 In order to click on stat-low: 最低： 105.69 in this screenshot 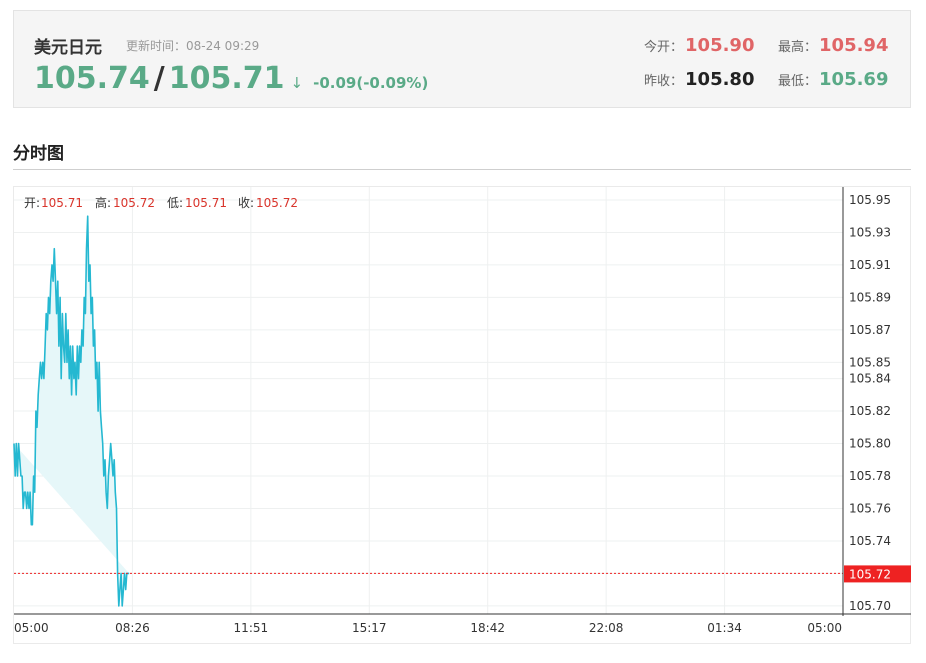, I will do `click(833, 79)`.